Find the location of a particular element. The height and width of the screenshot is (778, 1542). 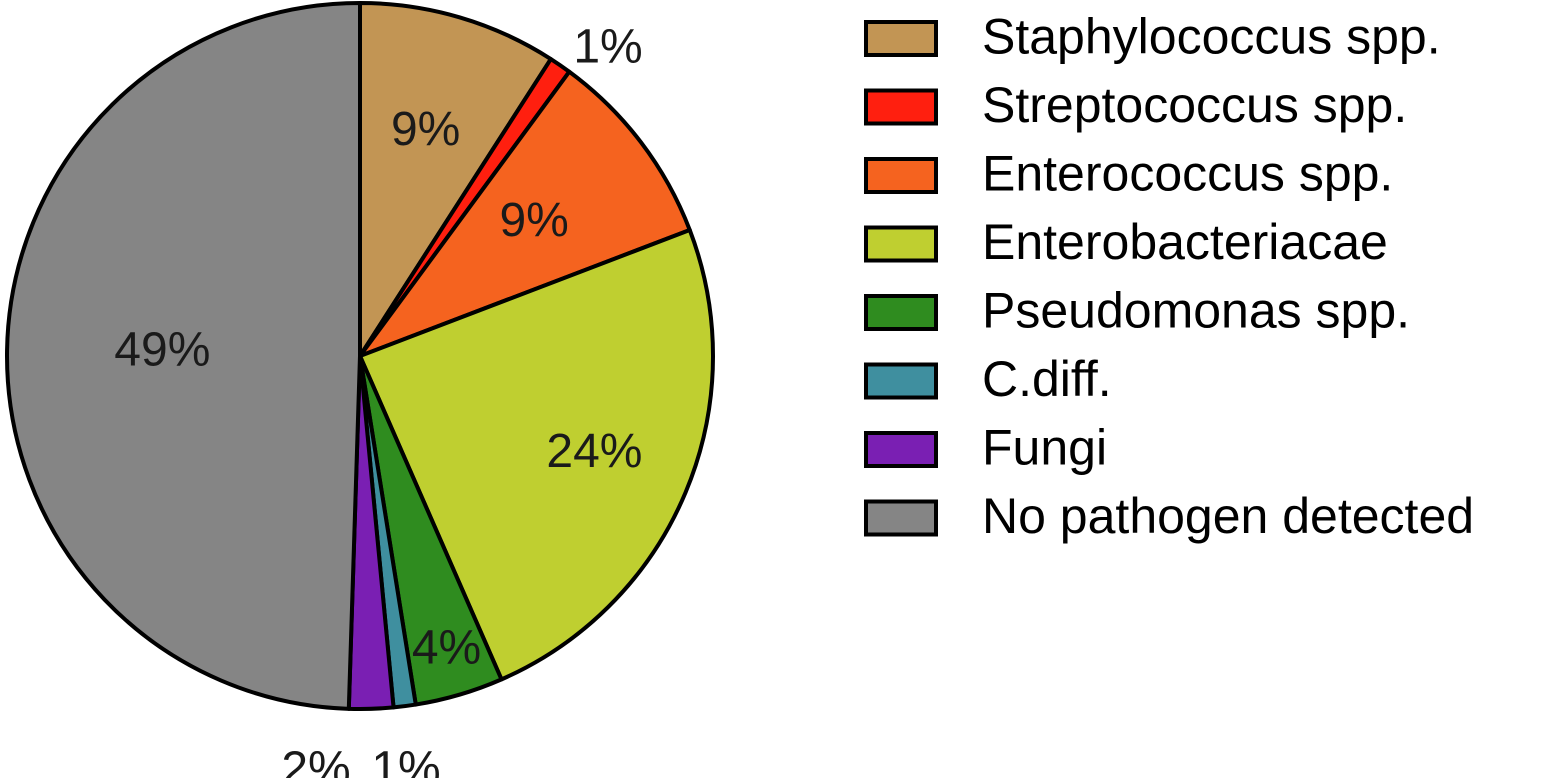

legend-label-2: Enterococcus spp. is located at coordinates (1187, 174).